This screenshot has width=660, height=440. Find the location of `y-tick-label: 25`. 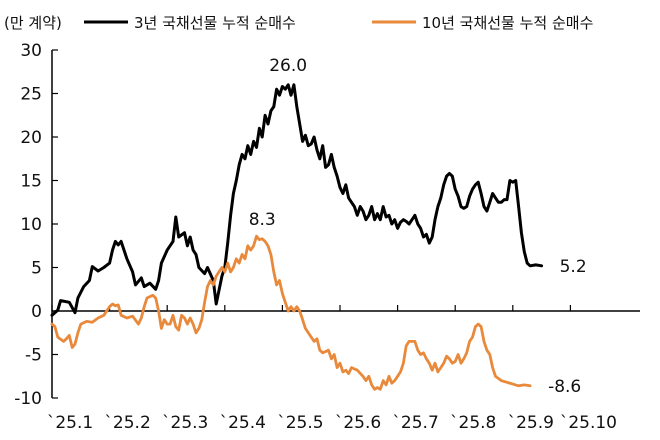

y-tick-label: 25 is located at coordinates (31, 95).